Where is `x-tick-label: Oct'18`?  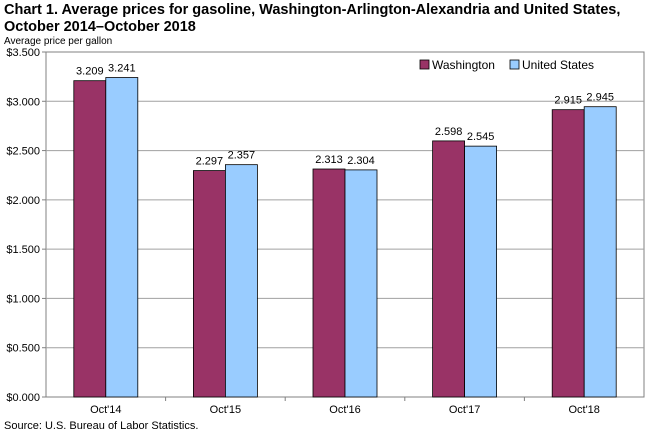
x-tick-label: Oct'18 is located at coordinates (583, 410).